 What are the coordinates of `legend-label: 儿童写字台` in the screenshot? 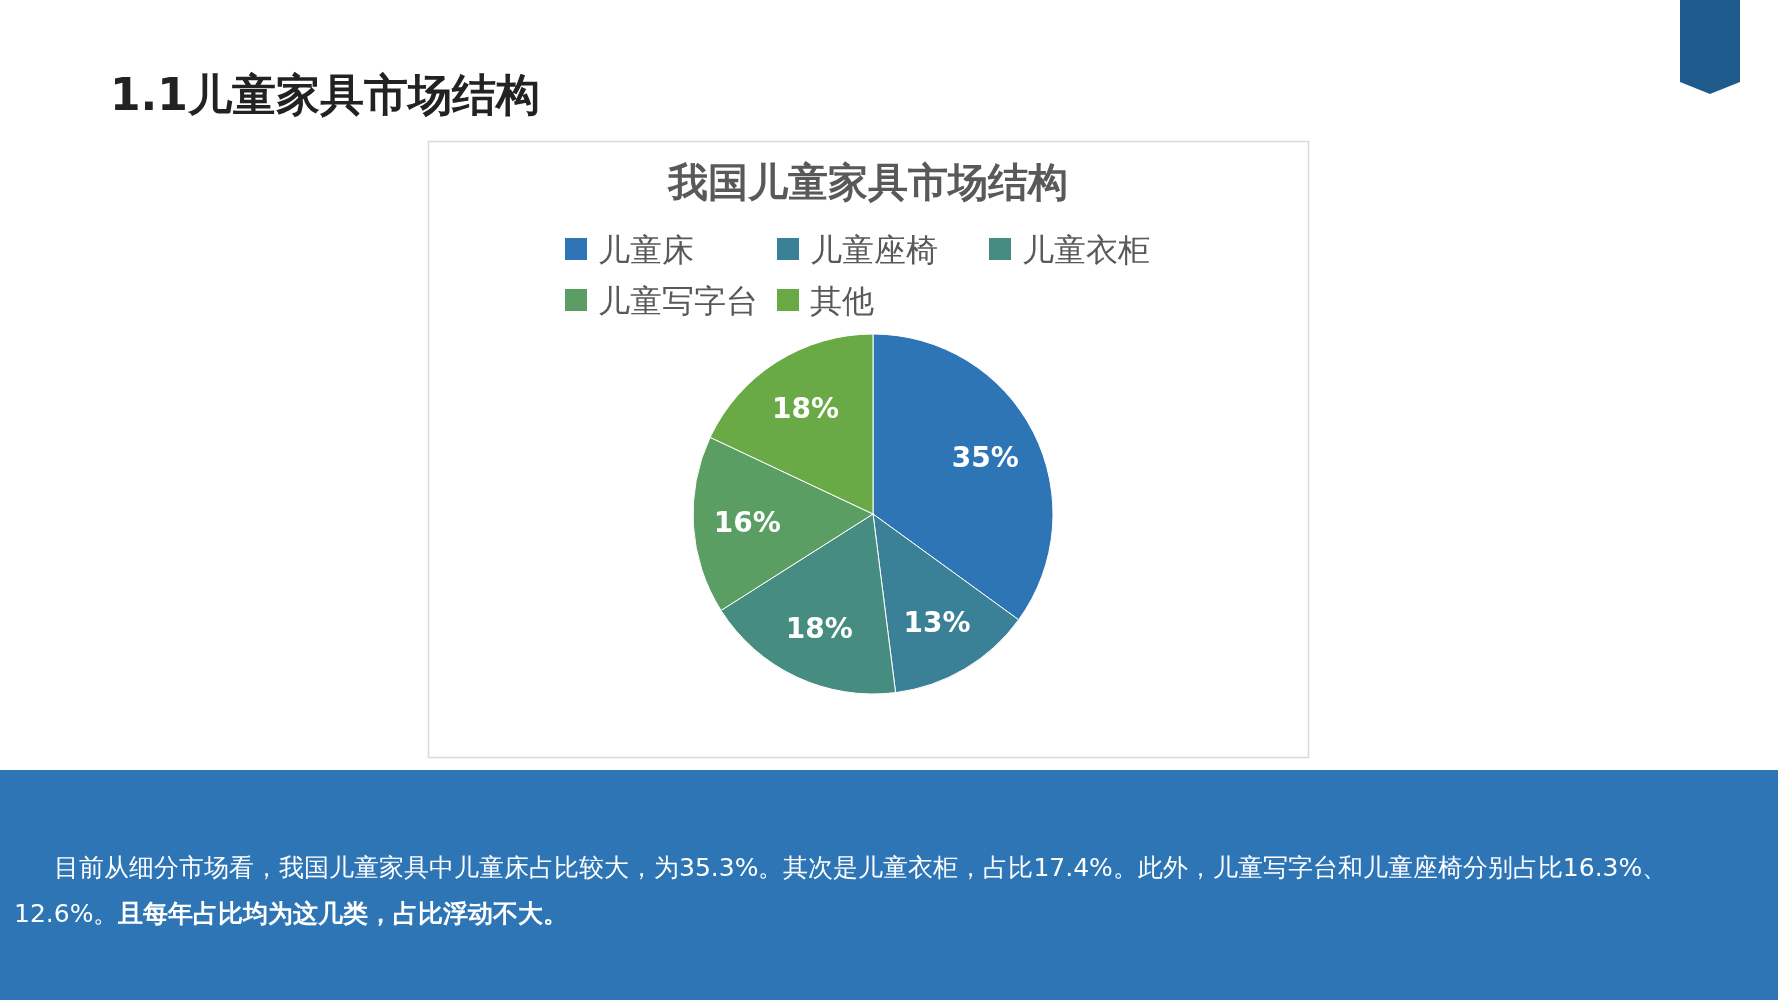 It's located at (678, 301).